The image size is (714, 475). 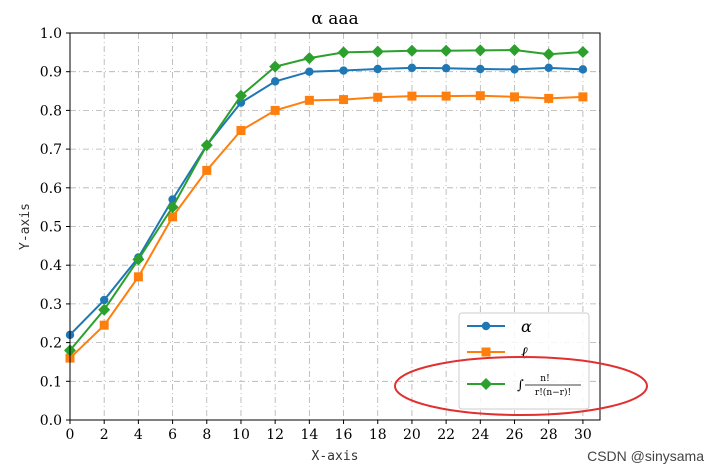 I want to click on integral-symbol: ∫, so click(x=520, y=385).